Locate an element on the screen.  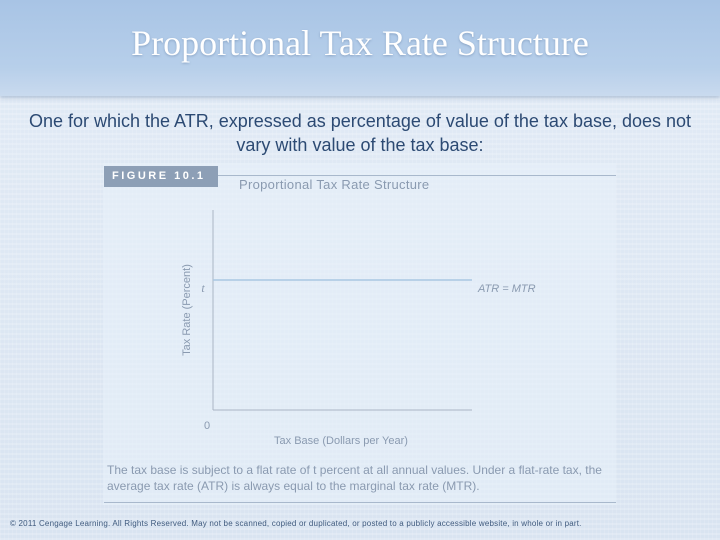
figure-label: FIGURE 10.1 is located at coordinates (161, 176).